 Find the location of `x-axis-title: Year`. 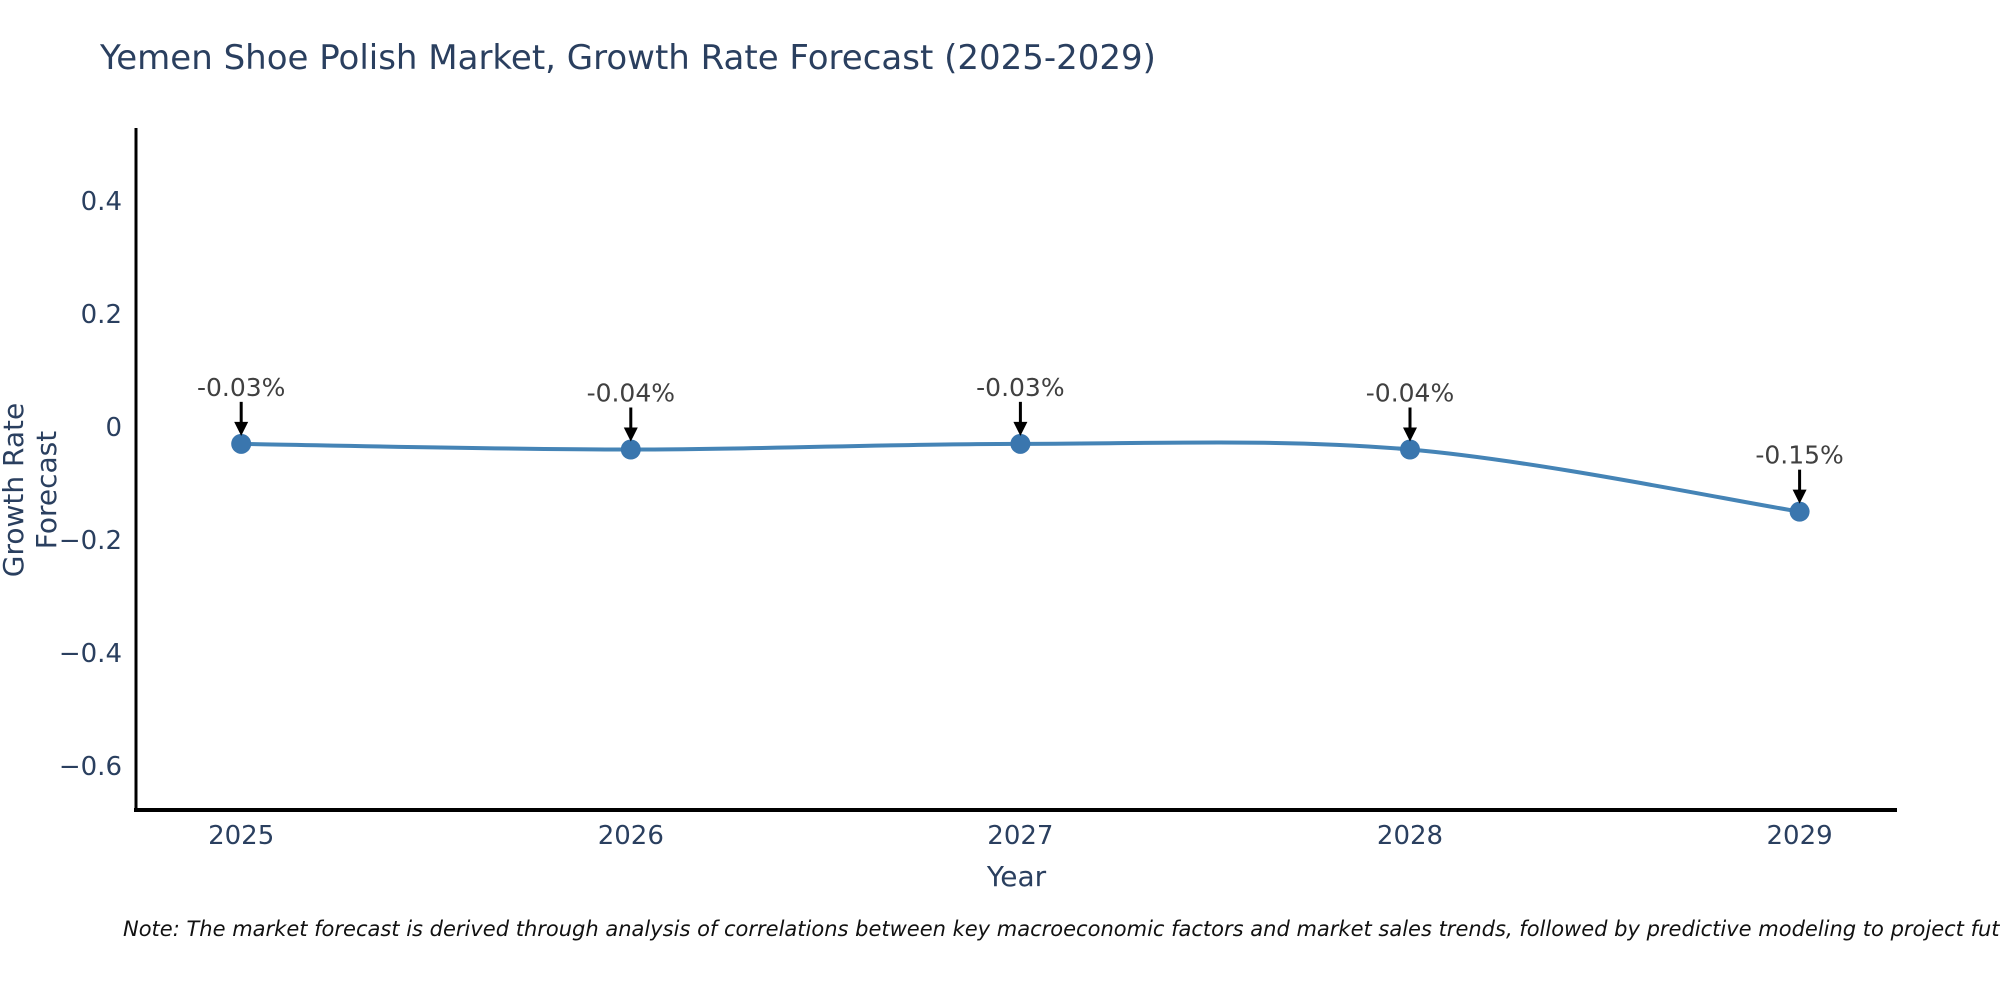

x-axis-title: Year is located at coordinates (1016, 876).